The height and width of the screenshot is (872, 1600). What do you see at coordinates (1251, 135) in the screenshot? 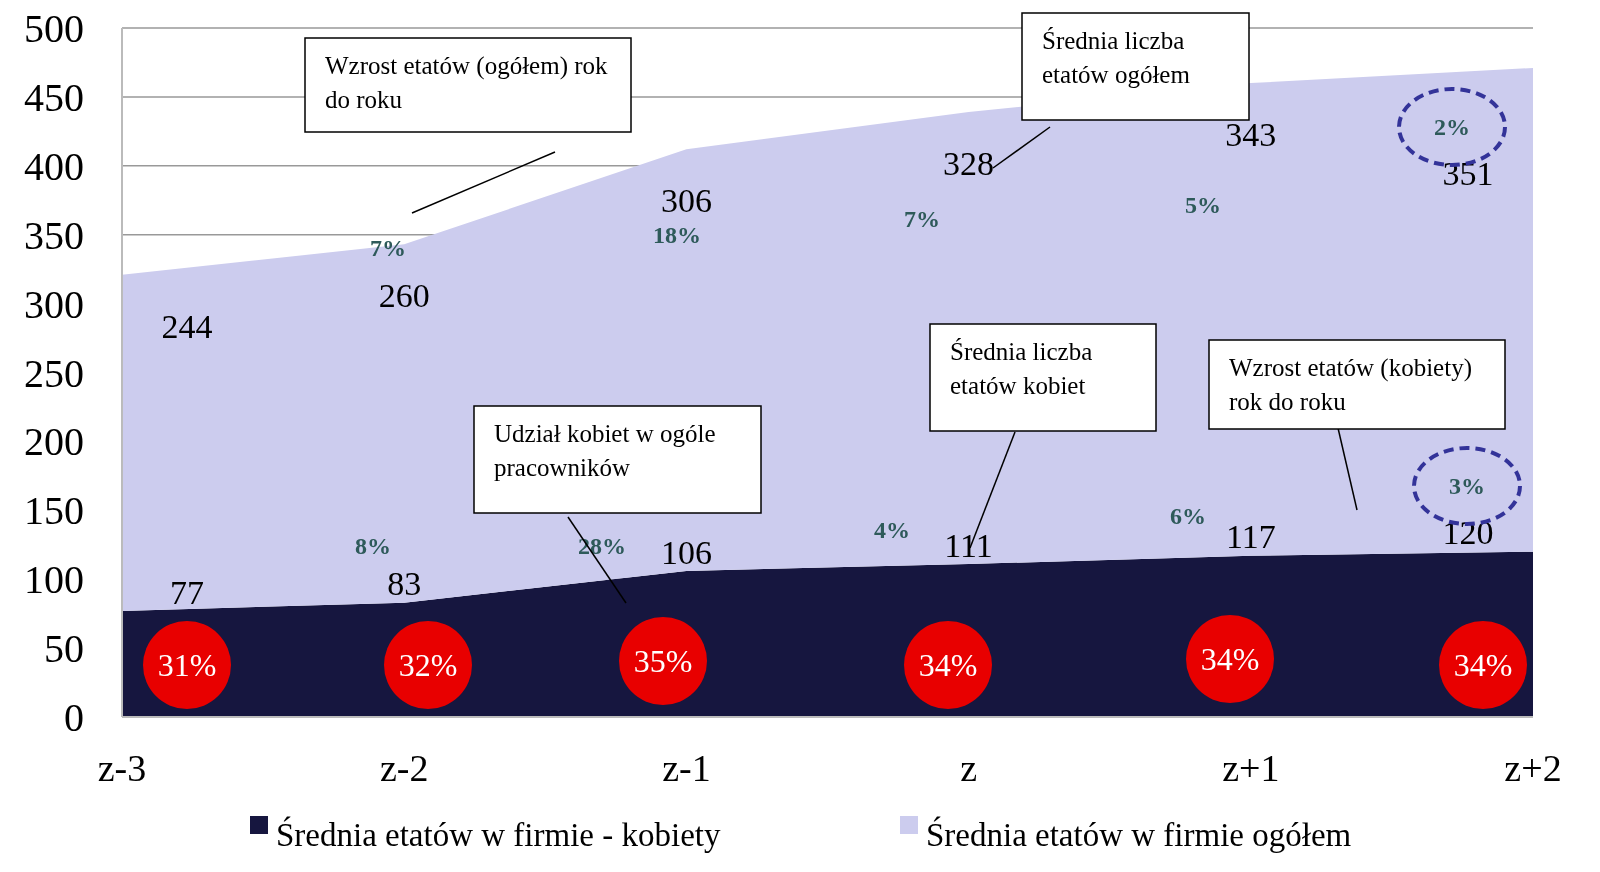
I see `data-label: 343` at bounding box center [1251, 135].